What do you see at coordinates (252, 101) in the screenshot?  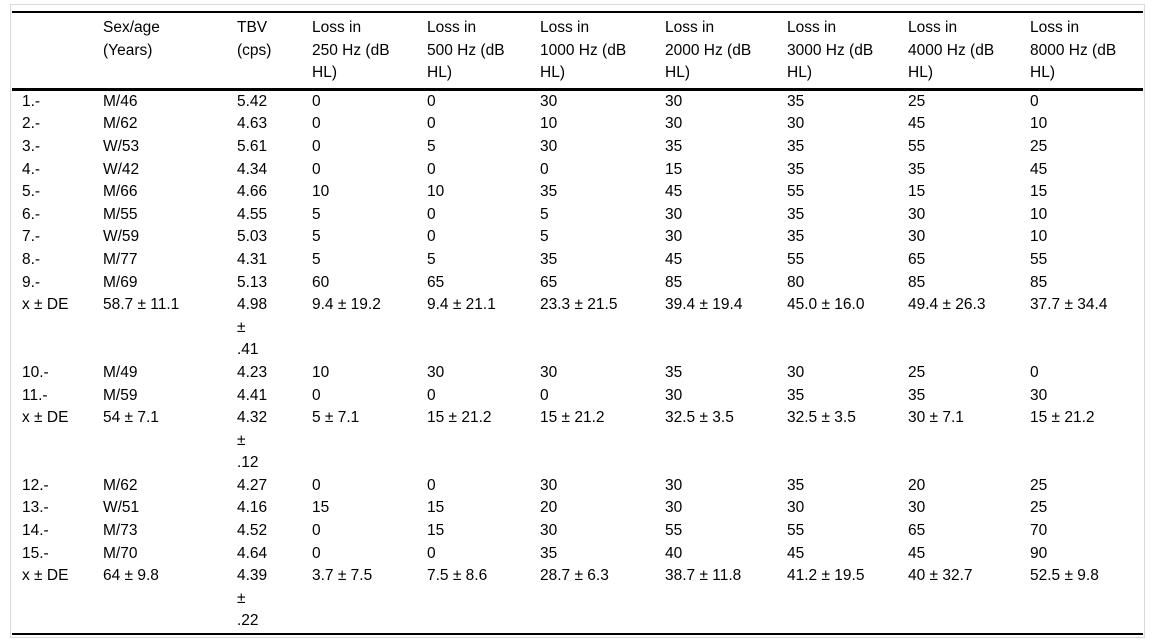 I see `table-cell: 5.42` at bounding box center [252, 101].